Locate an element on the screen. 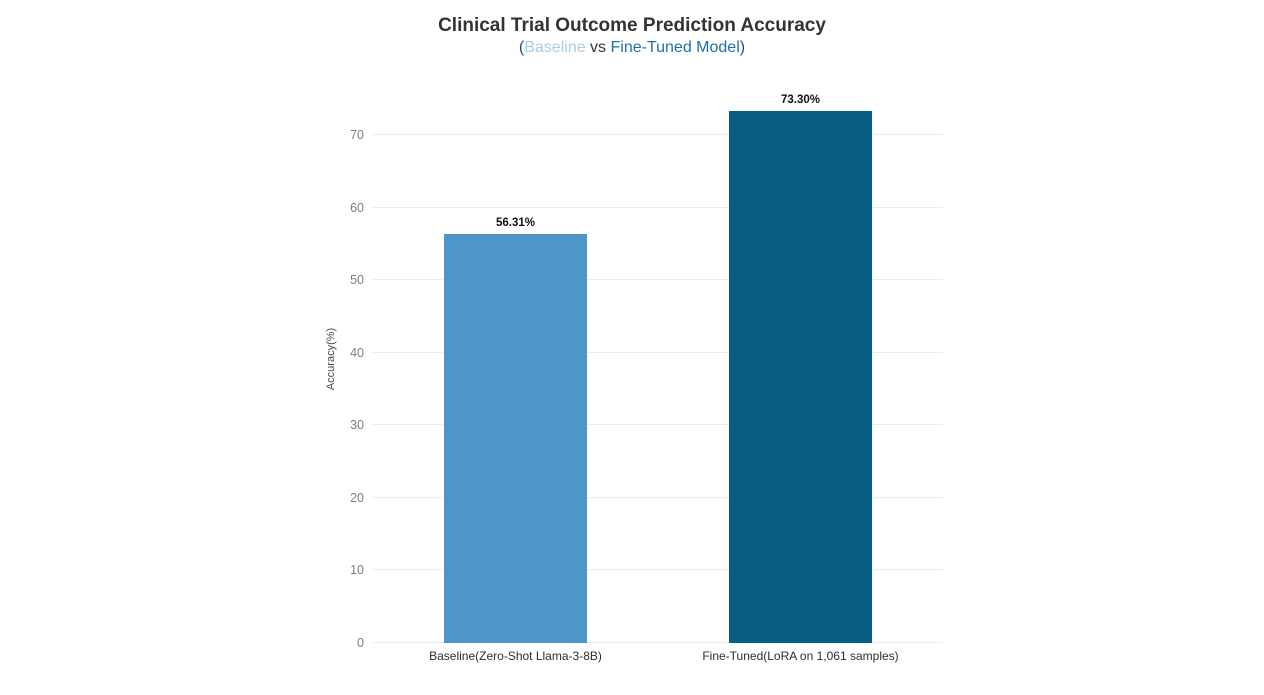 This screenshot has height=695, width=1264. subtitle-part-baseline: Baseline is located at coordinates (555, 47).